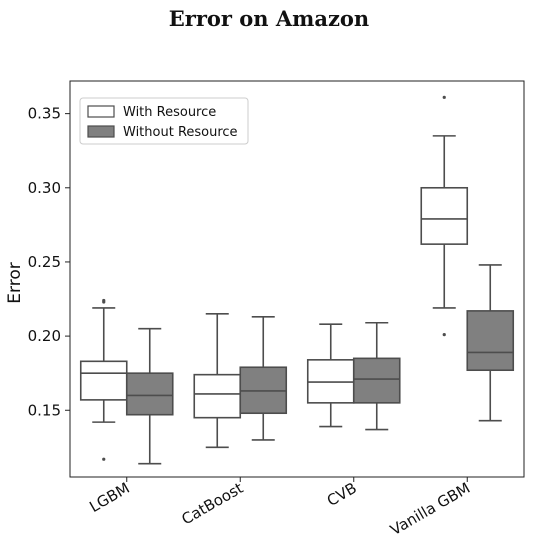  What do you see at coordinates (430, 509) in the screenshot?
I see `x-tick-label: Vanilla GBM` at bounding box center [430, 509].